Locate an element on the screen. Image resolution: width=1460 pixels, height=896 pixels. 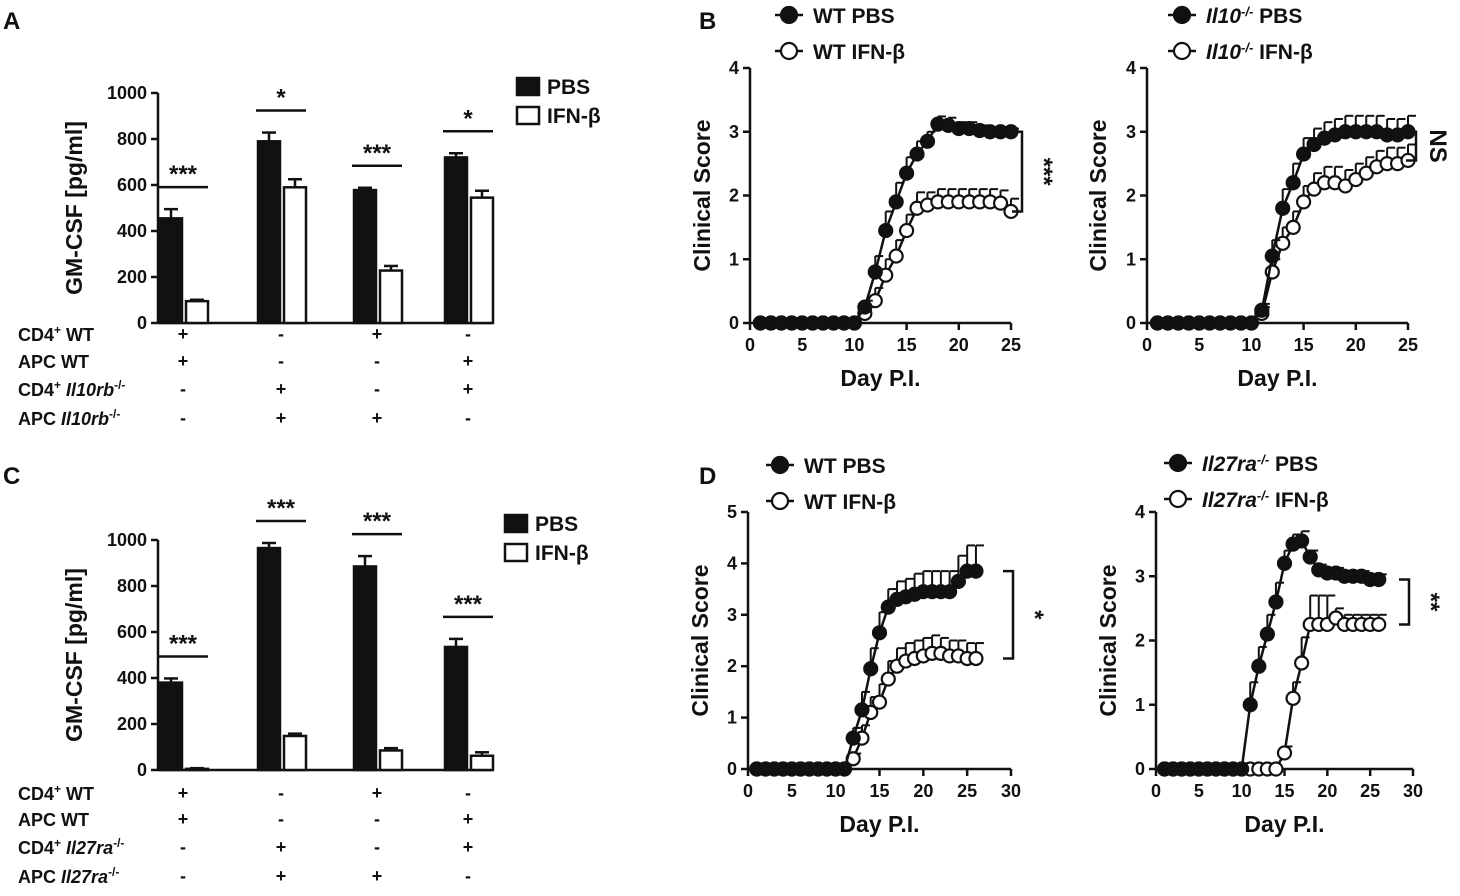
x-tick-label: 30 is located at coordinates (1413, 791).